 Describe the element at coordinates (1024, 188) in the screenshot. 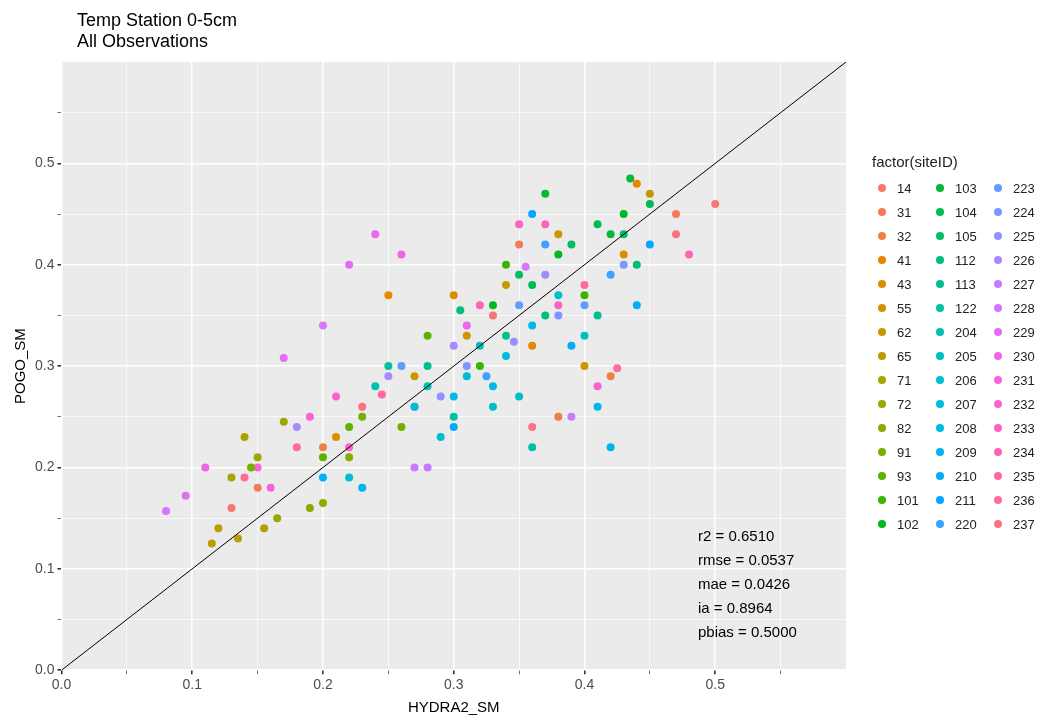

I see `legend-label: 223` at that location.